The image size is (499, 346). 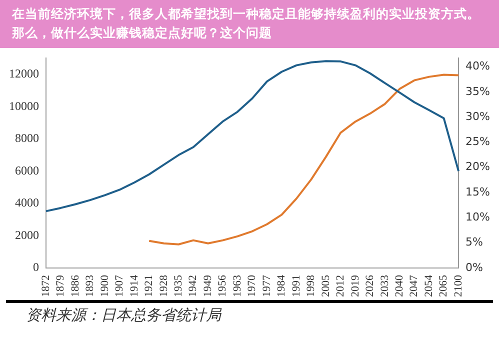 I want to click on y-tick-label: 10000, so click(x=24, y=105).